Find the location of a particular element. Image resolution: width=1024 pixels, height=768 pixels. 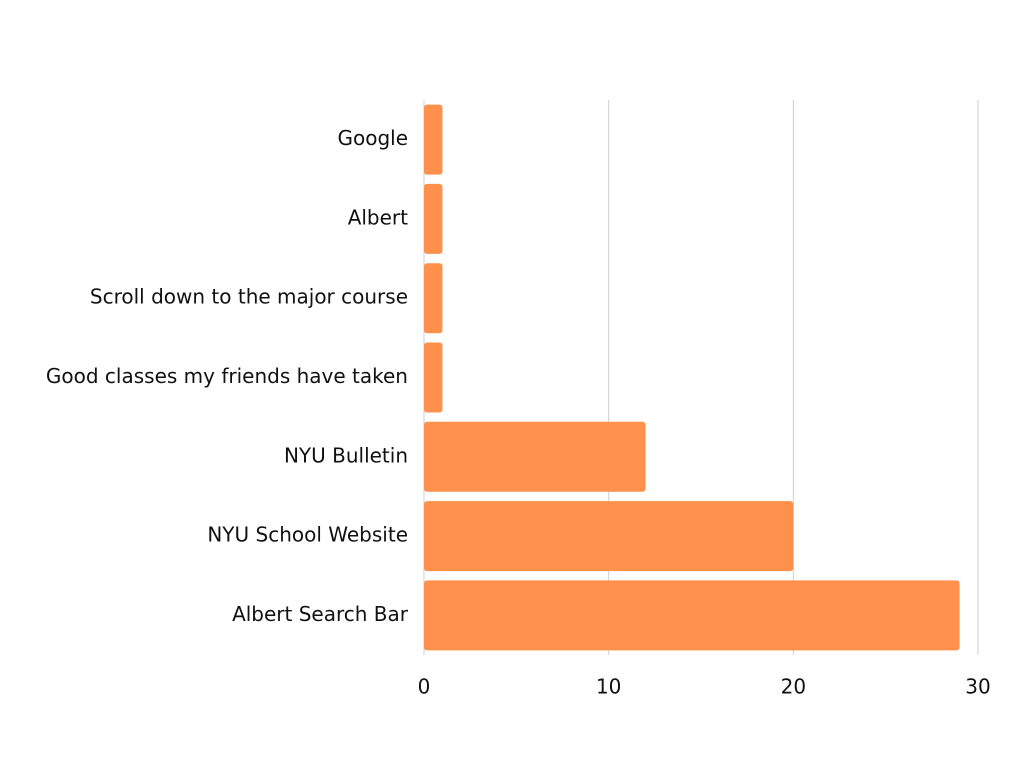

x-tick-label: 10 is located at coordinates (608, 687).